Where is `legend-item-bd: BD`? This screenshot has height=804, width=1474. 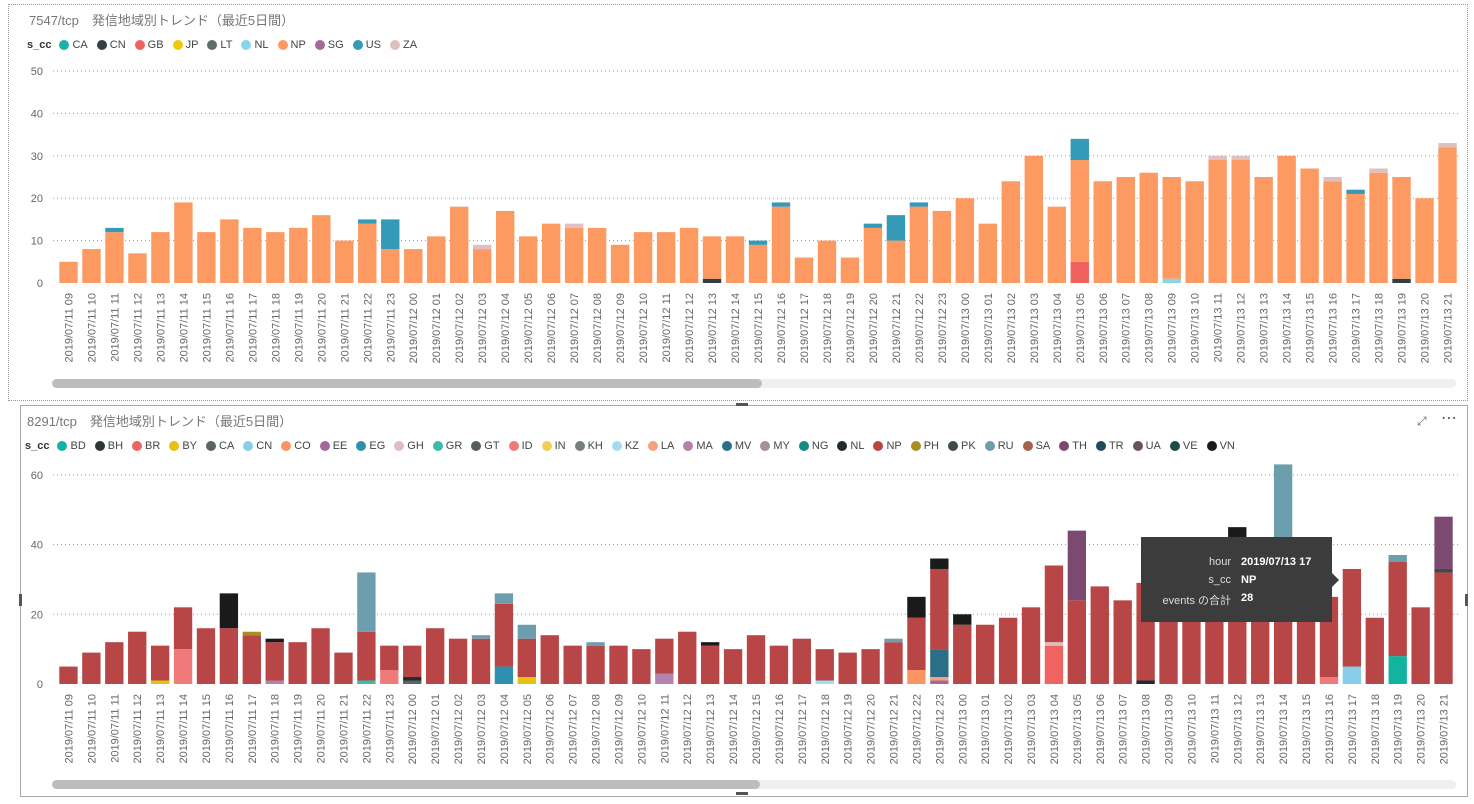
legend-item-bd: BD is located at coordinates (71, 446).